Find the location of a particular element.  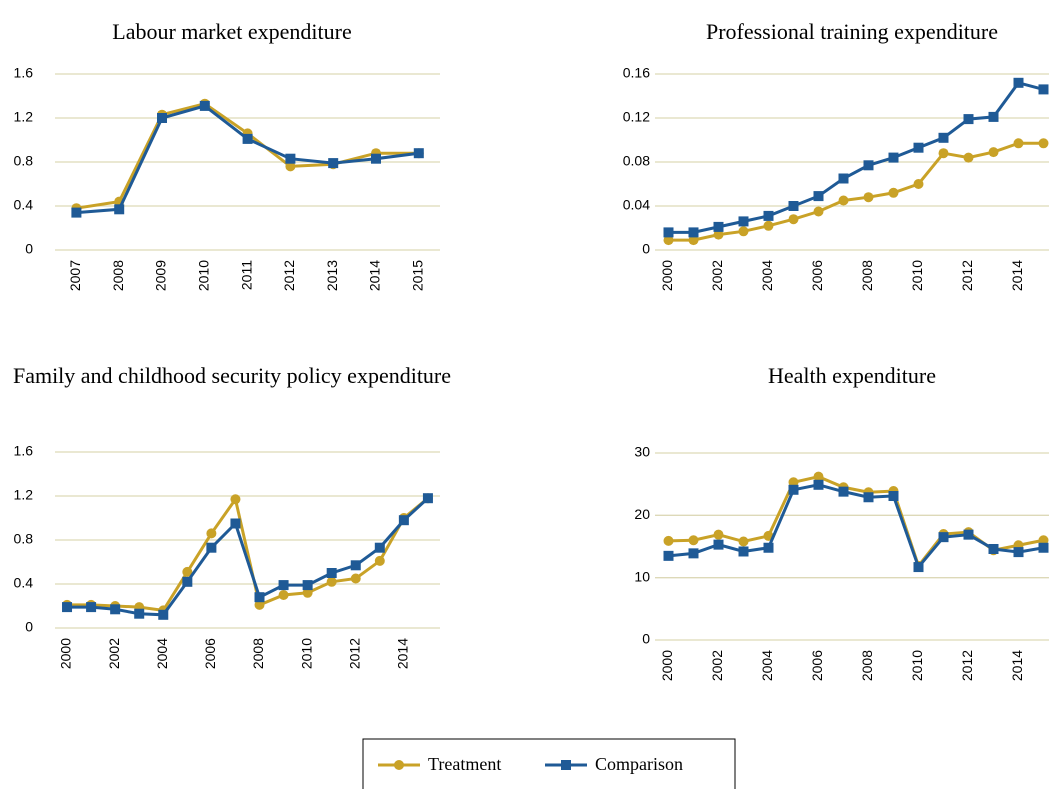

chart-title: Labour market expenditure is located at coordinates (232, 31).